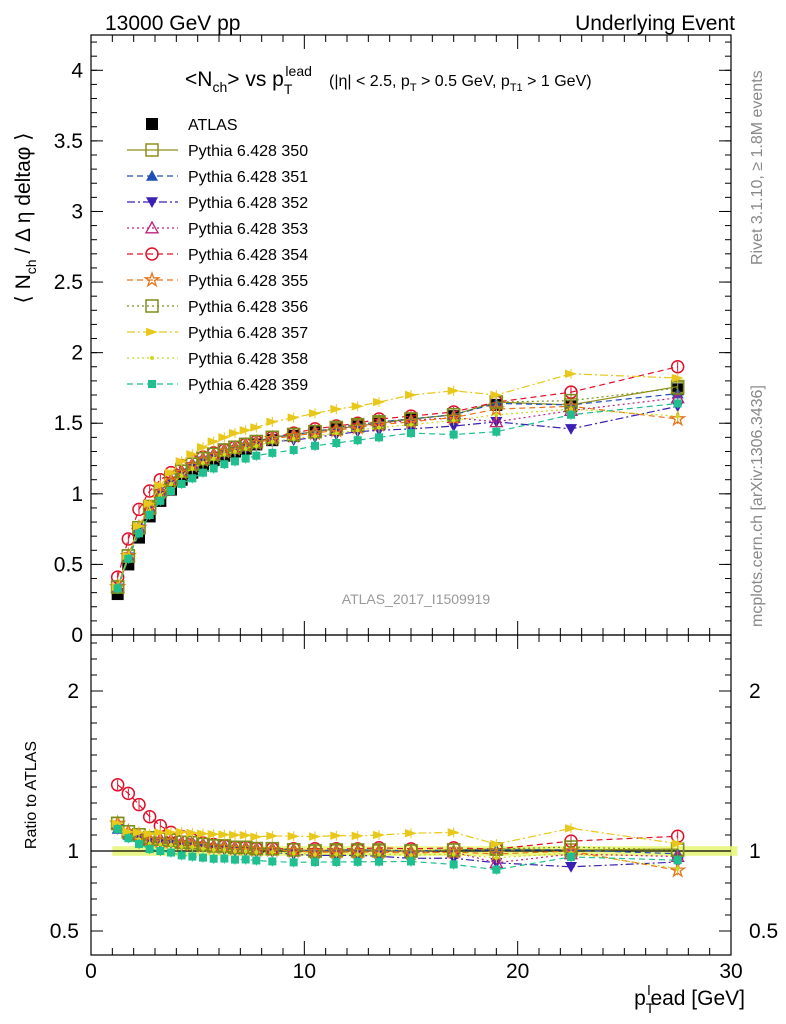 The image size is (786, 1024). Describe the element at coordinates (217, 203) in the screenshot. I see `legend-item-pythia-6-428-352: Pythia 6.428 352` at that location.